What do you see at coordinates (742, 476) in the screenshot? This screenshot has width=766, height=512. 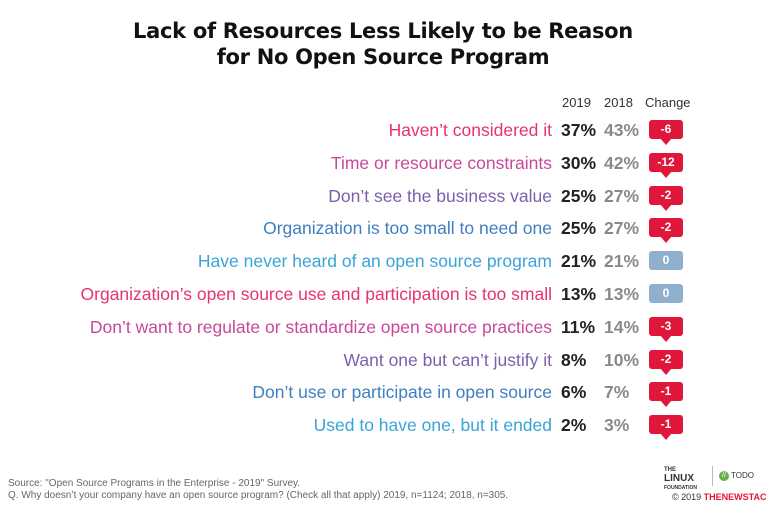 I see `todo-name: TODO` at bounding box center [742, 476].